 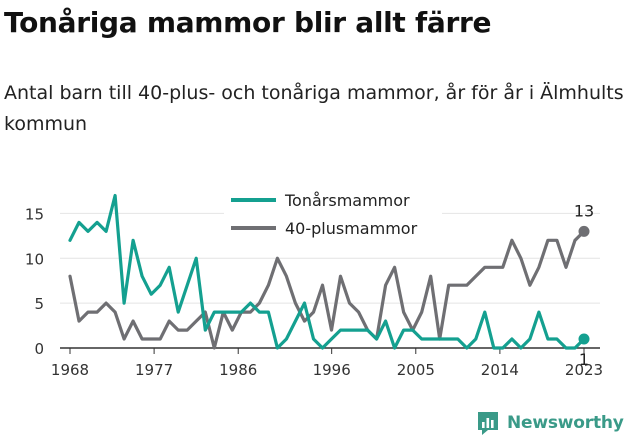 What do you see at coordinates (500, 370) in the screenshot?
I see `x-tick-label-2014: 2014` at bounding box center [500, 370].